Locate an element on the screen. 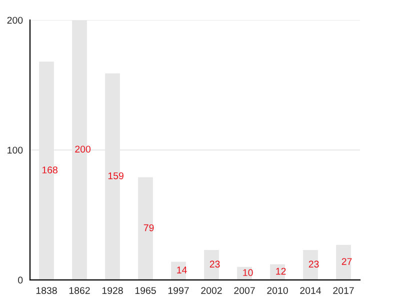  data-label: 200 is located at coordinates (83, 149).